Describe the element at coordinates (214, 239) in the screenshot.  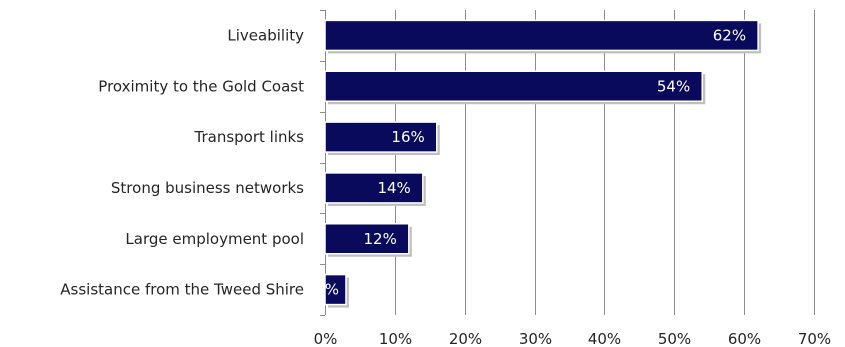
I see `category-label: Large employment pool` at that location.